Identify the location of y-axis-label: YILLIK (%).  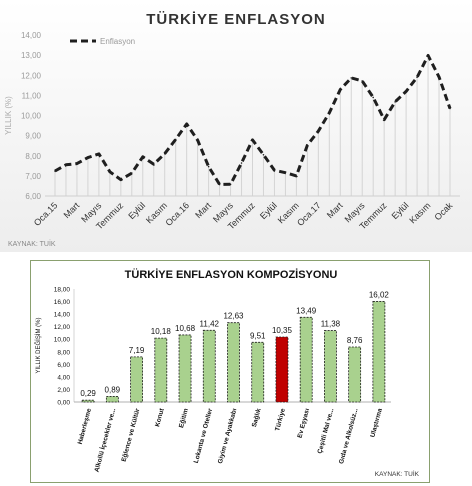
(8, 115).